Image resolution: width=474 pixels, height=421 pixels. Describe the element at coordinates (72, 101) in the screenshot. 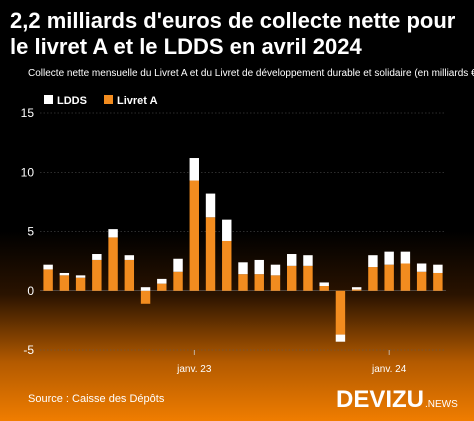

I see `legend-label-ldds: LDDS` at that location.